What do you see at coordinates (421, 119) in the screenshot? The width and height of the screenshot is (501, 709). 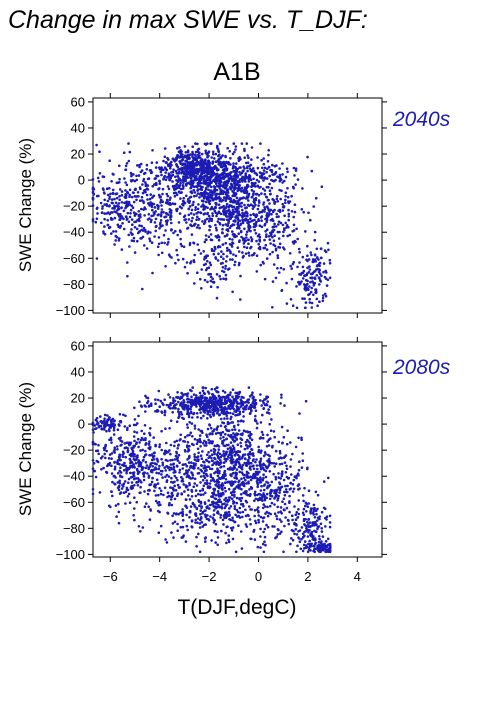 I see `period-label-2040s: 2040s` at bounding box center [421, 119].